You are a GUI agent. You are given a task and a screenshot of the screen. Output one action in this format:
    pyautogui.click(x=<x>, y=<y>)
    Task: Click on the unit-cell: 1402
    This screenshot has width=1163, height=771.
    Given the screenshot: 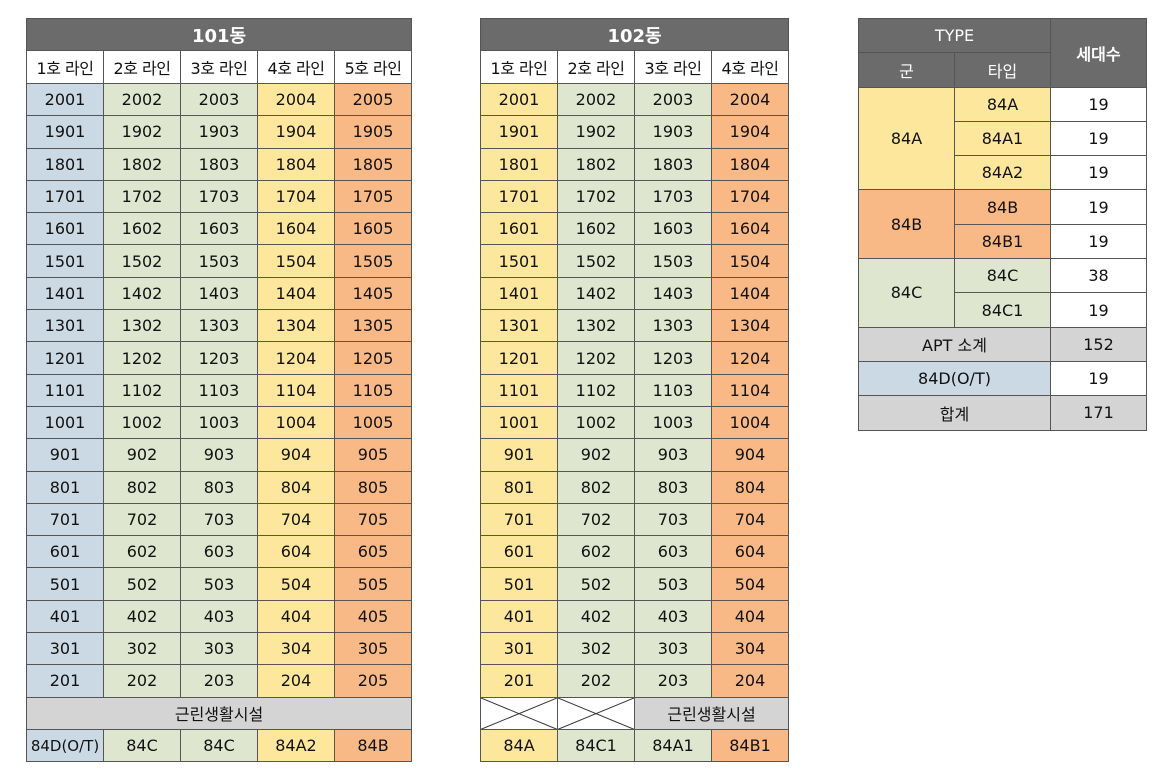 What is the action you would take?
    pyautogui.click(x=142, y=293)
    